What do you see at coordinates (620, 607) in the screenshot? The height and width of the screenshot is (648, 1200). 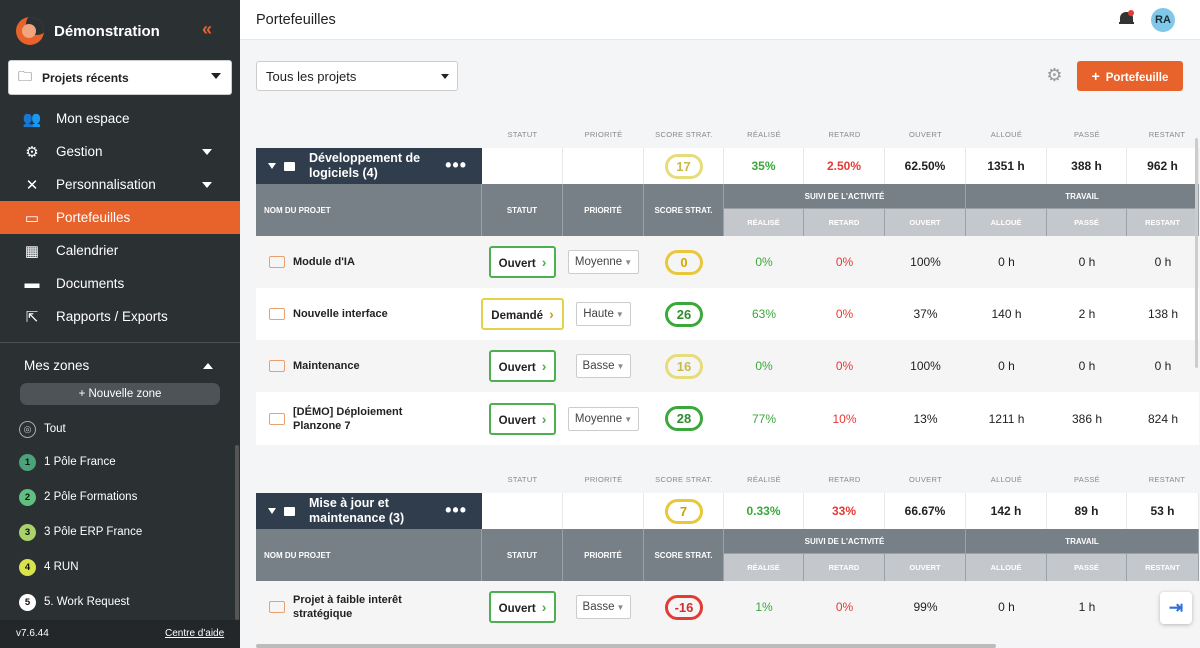 I see `caret-down-icon: ▼` at bounding box center [620, 607].